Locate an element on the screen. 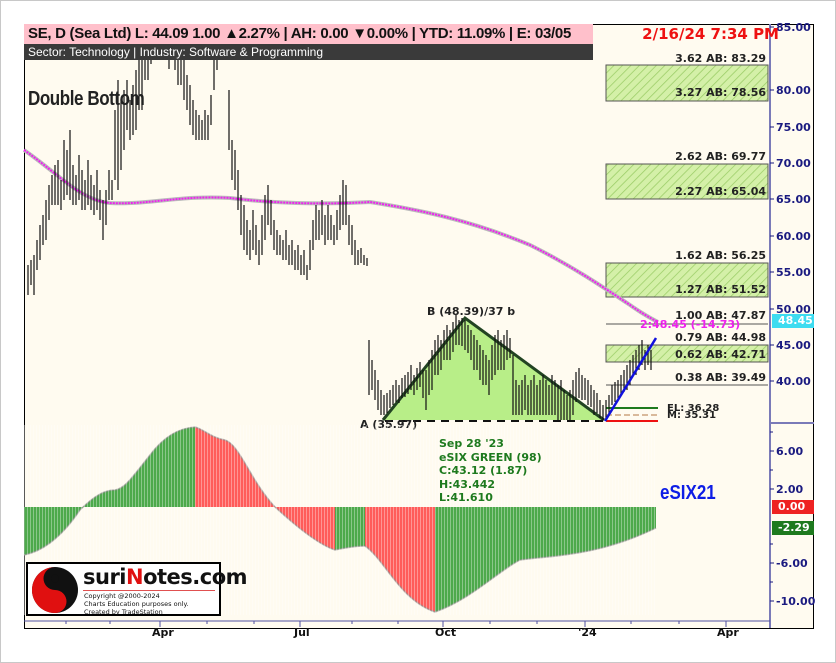 The image size is (836, 663). svg-text: 0.62 AB: 42.71 is located at coordinates (720, 354).